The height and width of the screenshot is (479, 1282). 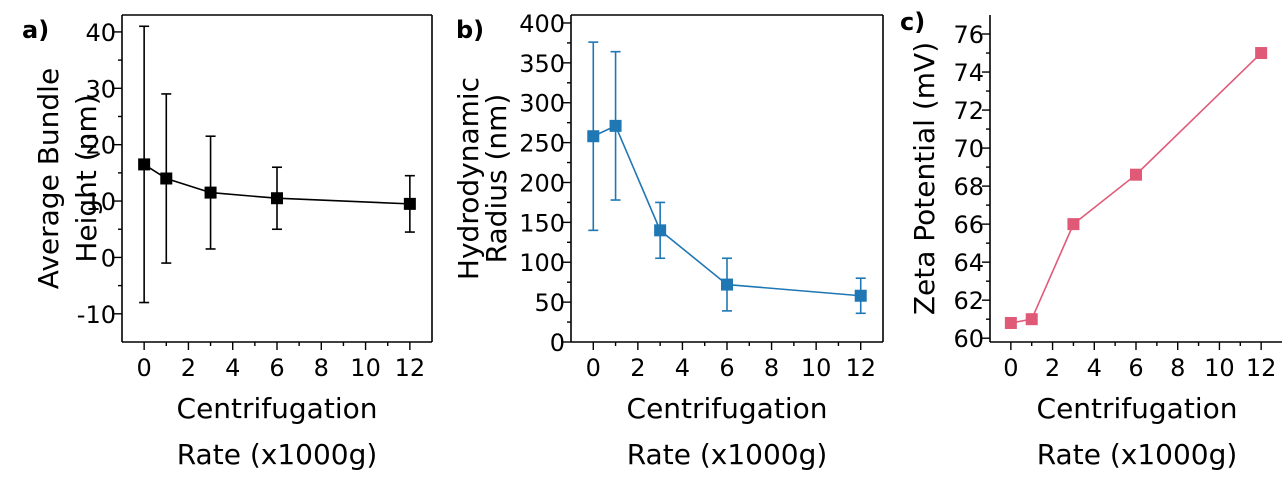 What do you see at coordinates (1136, 188) in the screenshot?
I see `series-line` at bounding box center [1136, 188].